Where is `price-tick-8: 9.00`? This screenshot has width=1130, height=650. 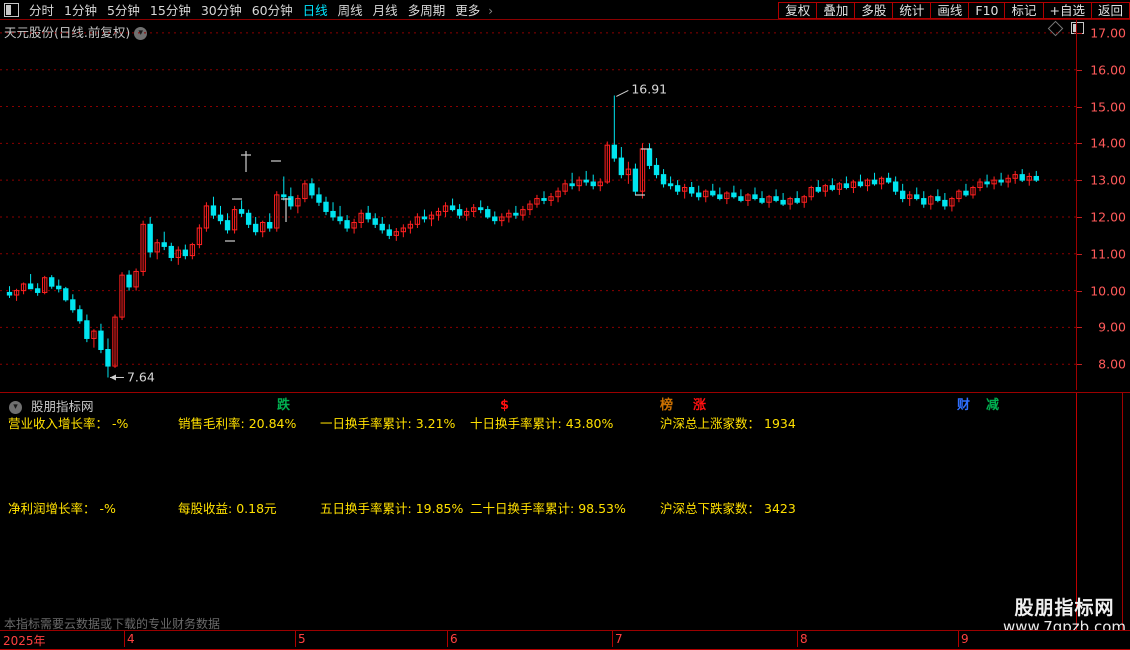 price-tick-8: 9.00 is located at coordinates (1112, 327).